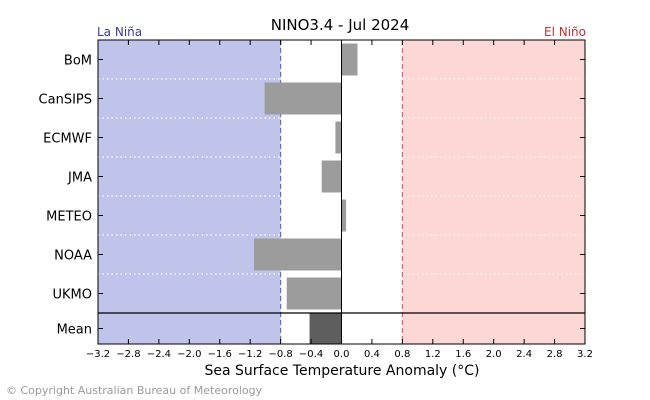 The image size is (650, 400). What do you see at coordinates (297, 254) in the screenshot?
I see `bar-noaa` at bounding box center [297, 254].